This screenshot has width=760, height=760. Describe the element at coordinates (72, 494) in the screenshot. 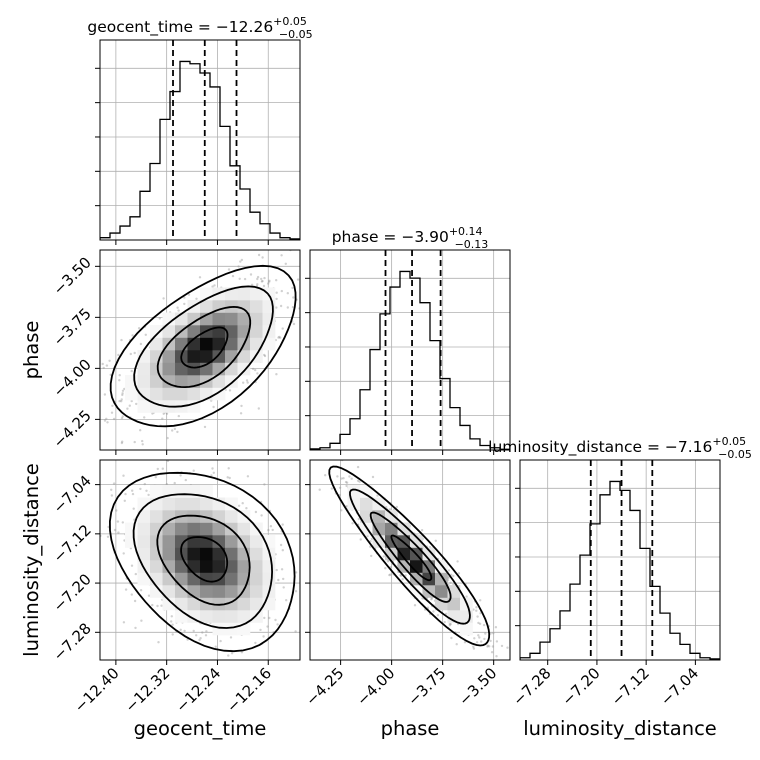

I see `y-tick-label: −7.04` at that location.